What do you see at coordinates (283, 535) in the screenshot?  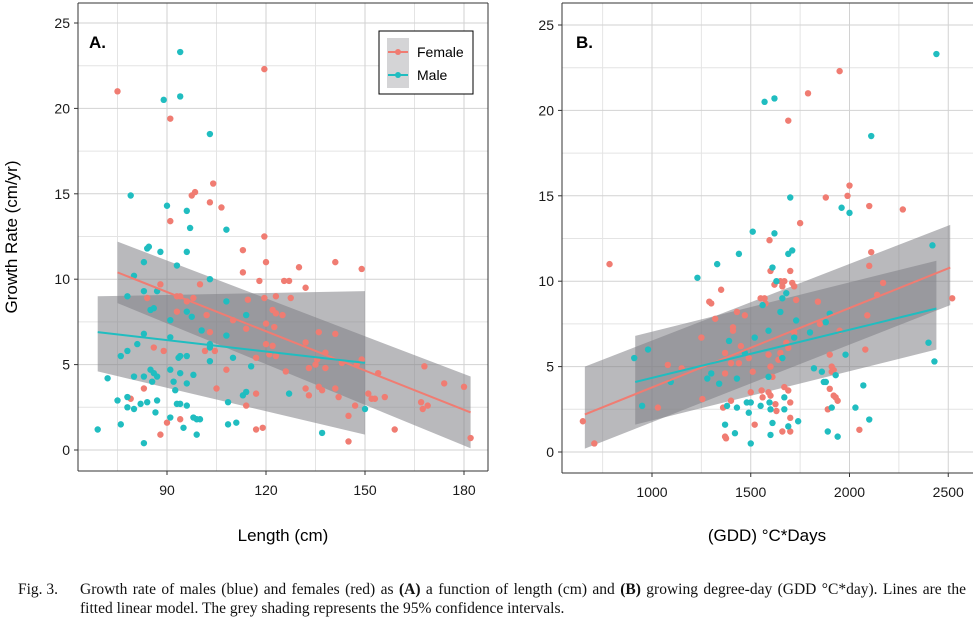 I see `x-axis-label-a: Length (cm)` at bounding box center [283, 535].